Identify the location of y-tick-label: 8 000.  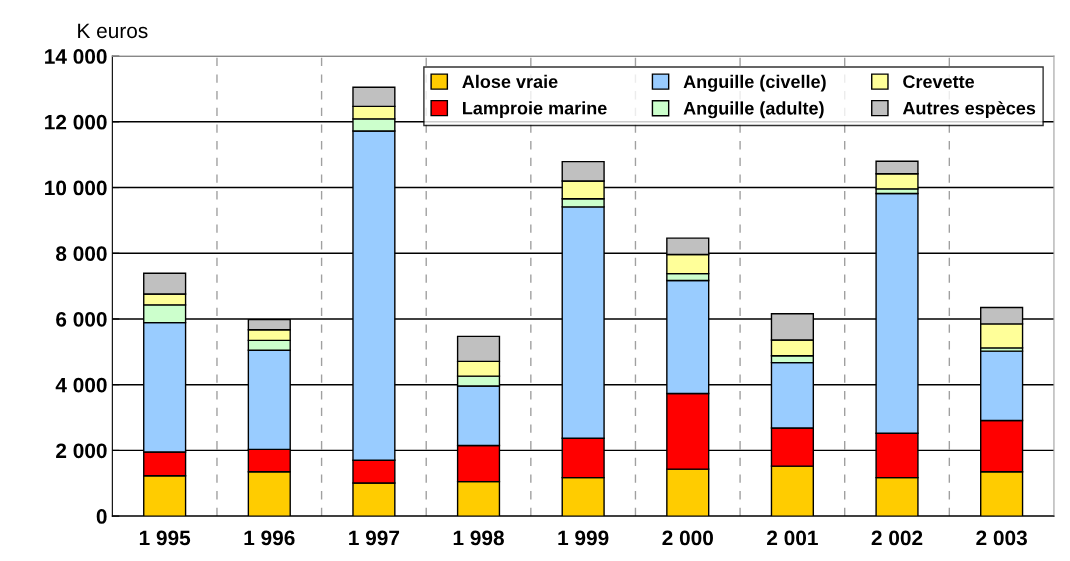
(81, 254).